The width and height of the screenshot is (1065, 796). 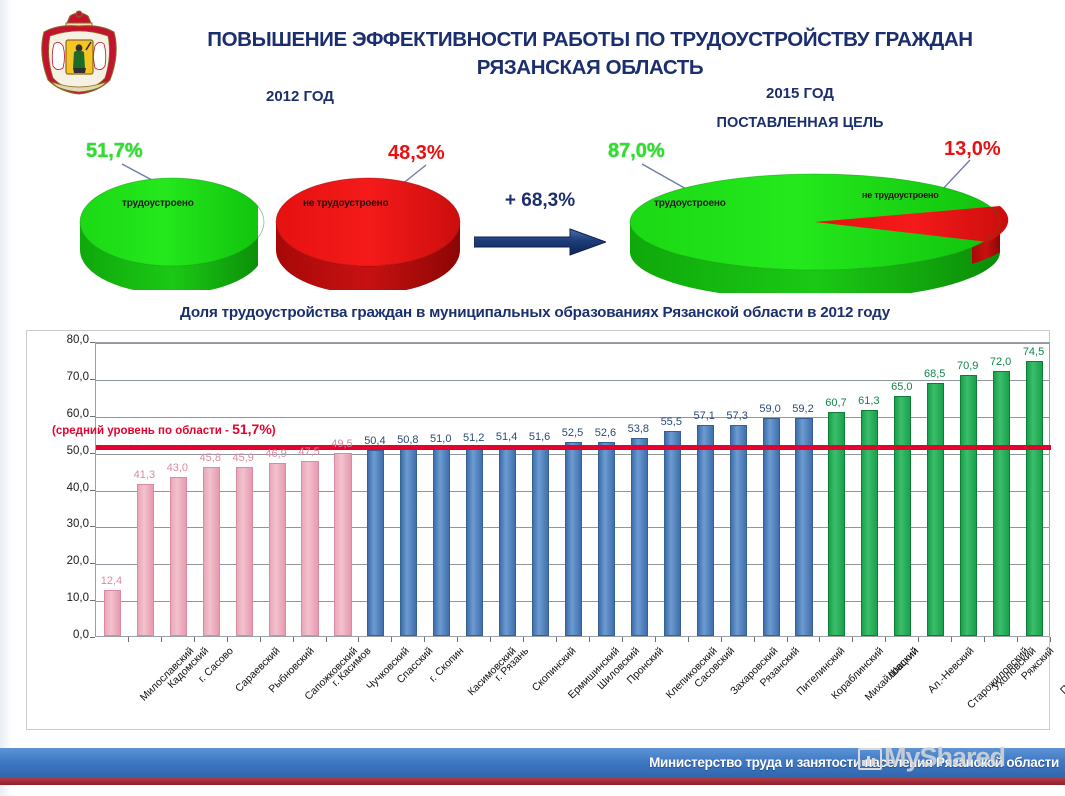 What do you see at coordinates (300, 96) in the screenshot?
I see `left-pie-year: 2012 ГОД` at bounding box center [300, 96].